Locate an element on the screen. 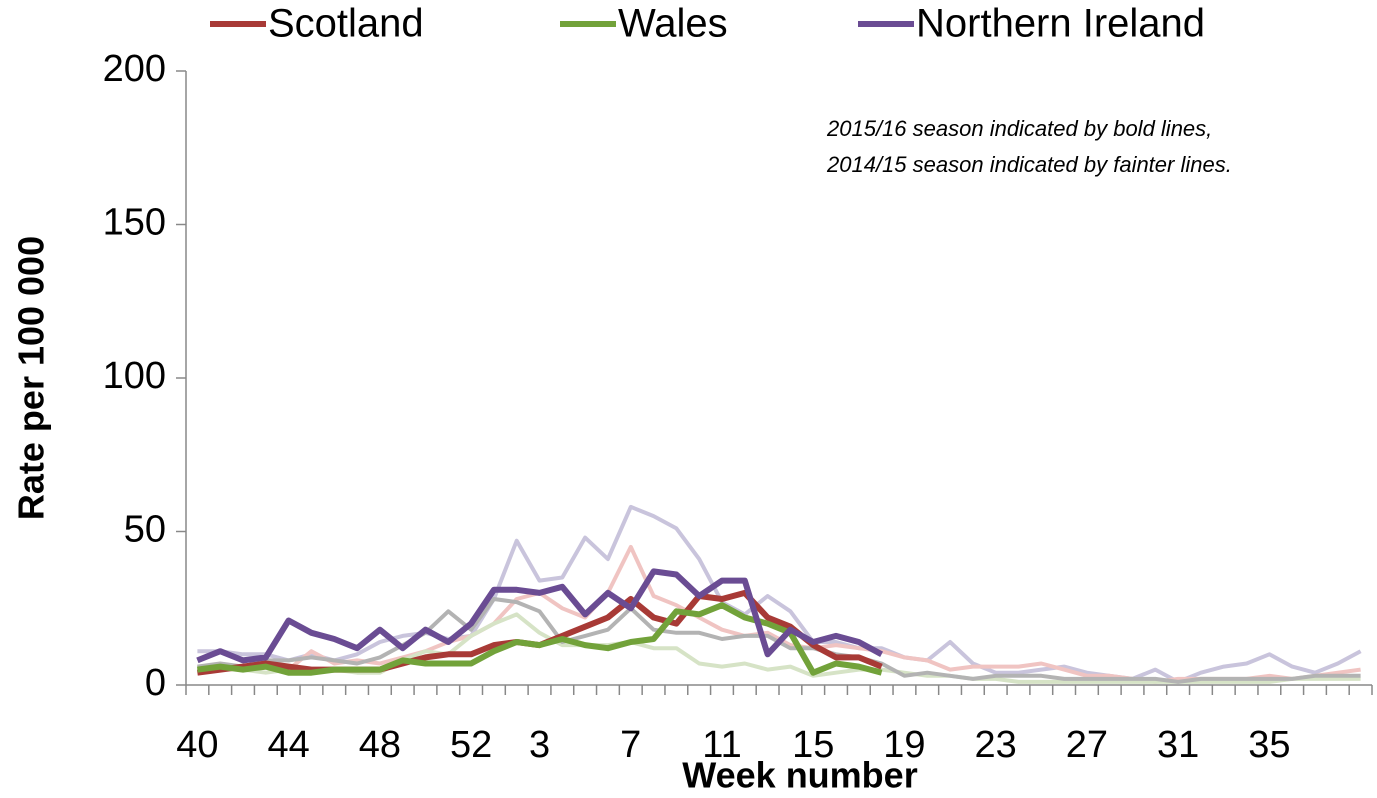  annotation: 2015/16 season indicated by bold lines, is located at coordinates (1019, 128).